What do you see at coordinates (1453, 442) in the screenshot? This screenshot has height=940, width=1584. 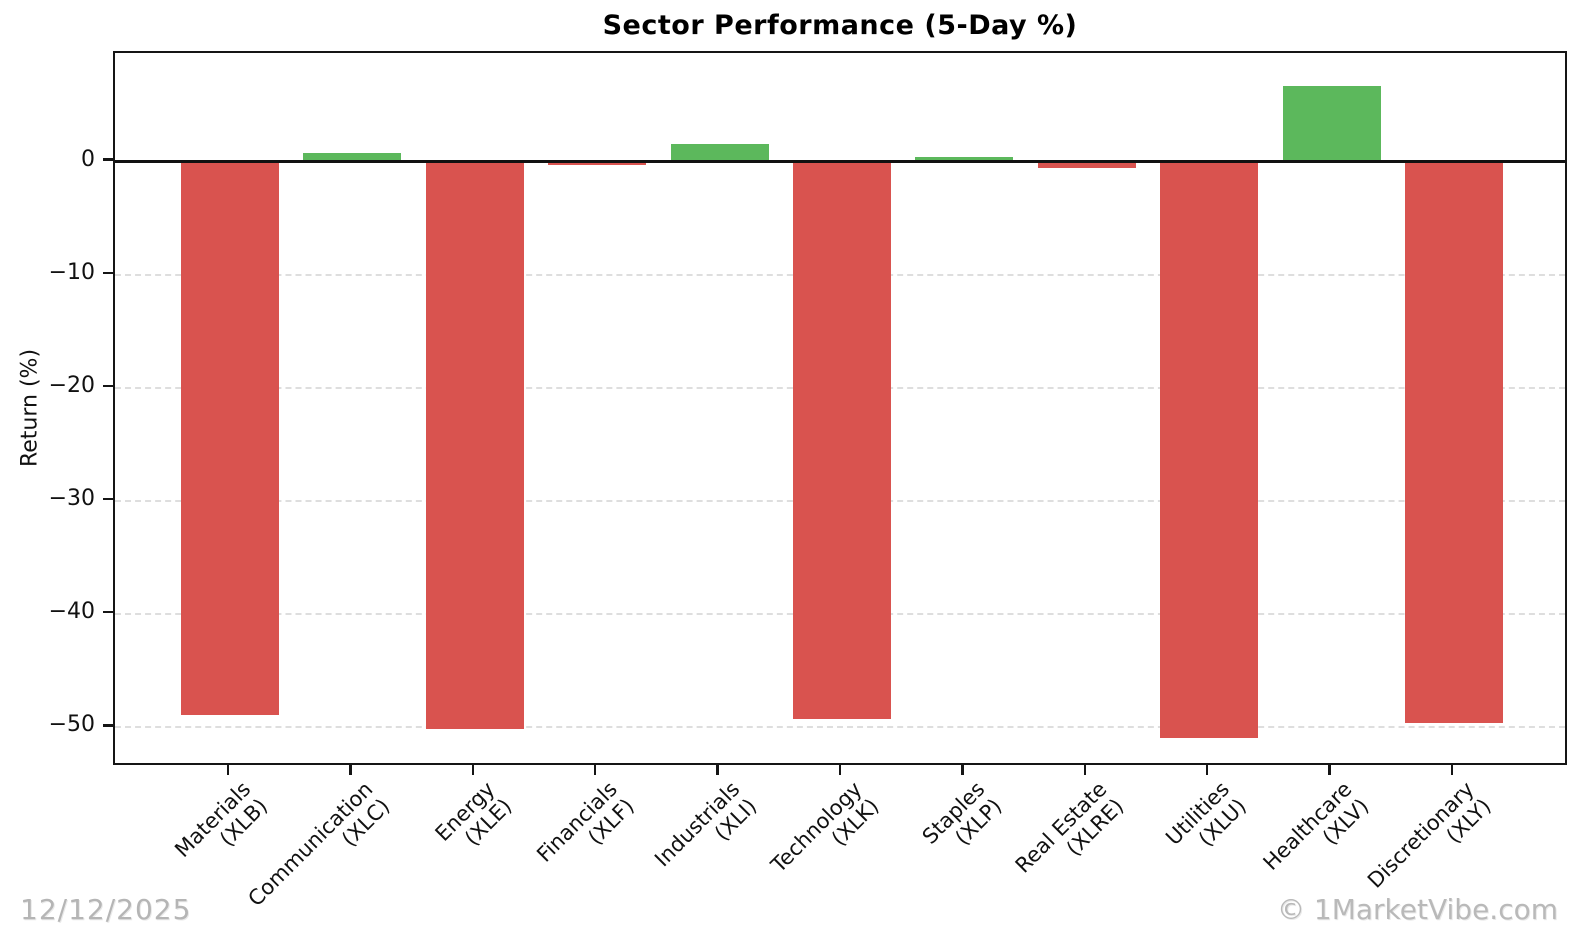 I see `bar-xly` at bounding box center [1453, 442].